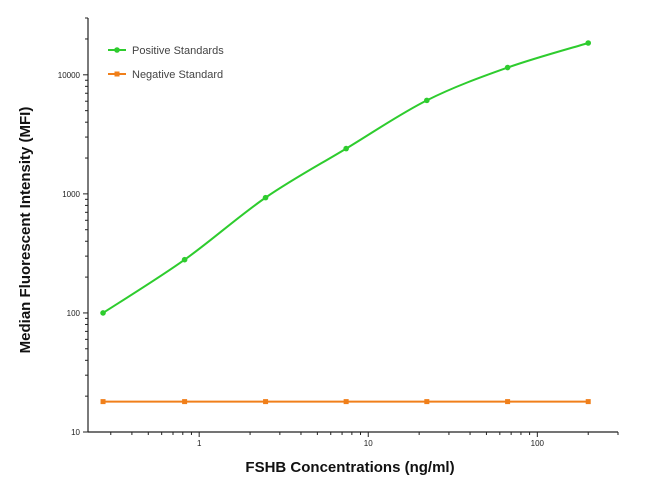 This screenshot has width=650, height=487. Describe the element at coordinates (69, 75) in the screenshot. I see `y-tick-label: 10000` at that location.